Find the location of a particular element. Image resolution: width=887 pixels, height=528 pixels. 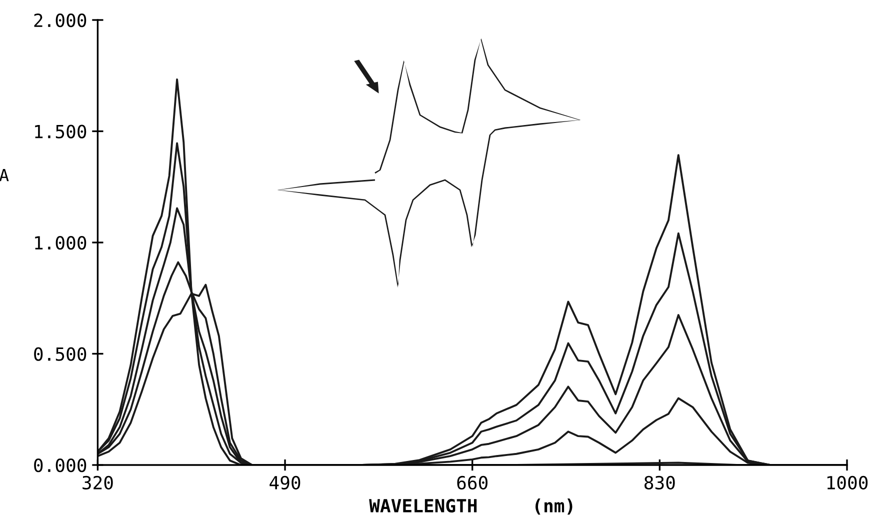

x-axis-title: WAVELENGTH (nm) is located at coordinates (470, 506).